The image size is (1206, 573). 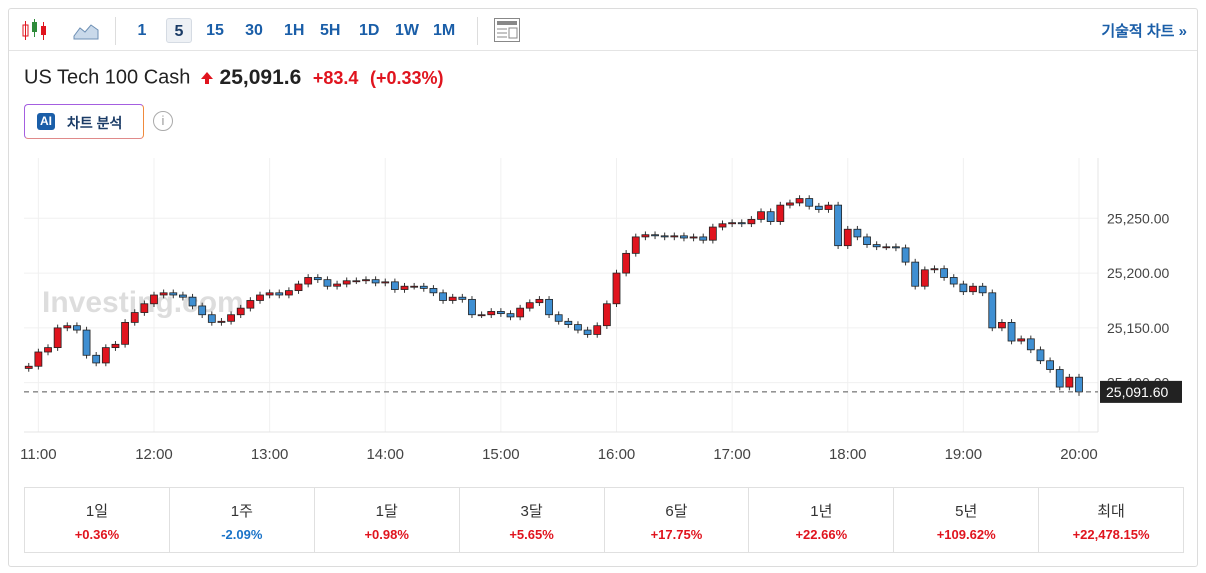 What do you see at coordinates (254, 30) in the screenshot?
I see `interval-button: 30` at bounding box center [254, 30].